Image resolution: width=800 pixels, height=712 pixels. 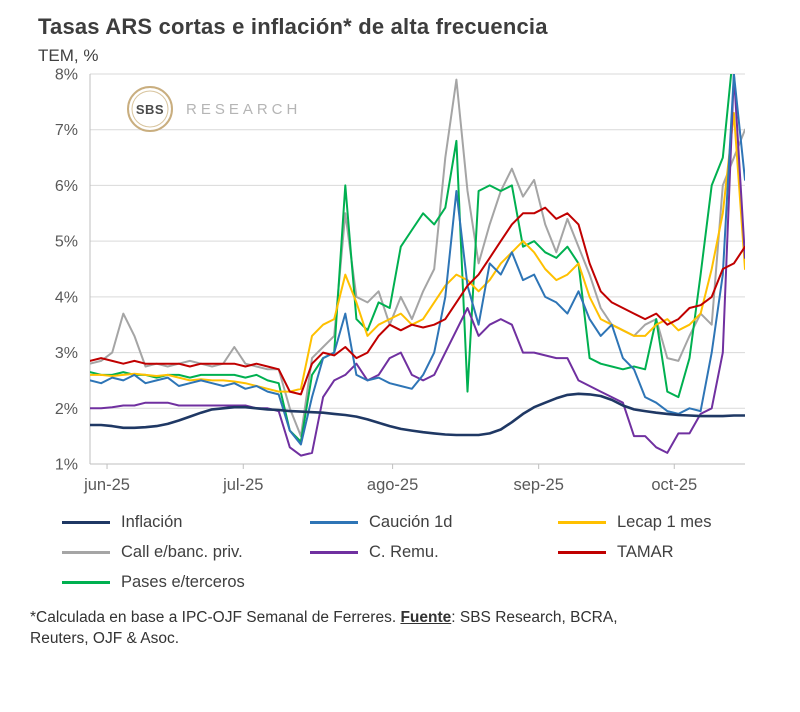 What do you see at coordinates (66, 465) in the screenshot?
I see `y-tick-label: 1%` at bounding box center [66, 465].